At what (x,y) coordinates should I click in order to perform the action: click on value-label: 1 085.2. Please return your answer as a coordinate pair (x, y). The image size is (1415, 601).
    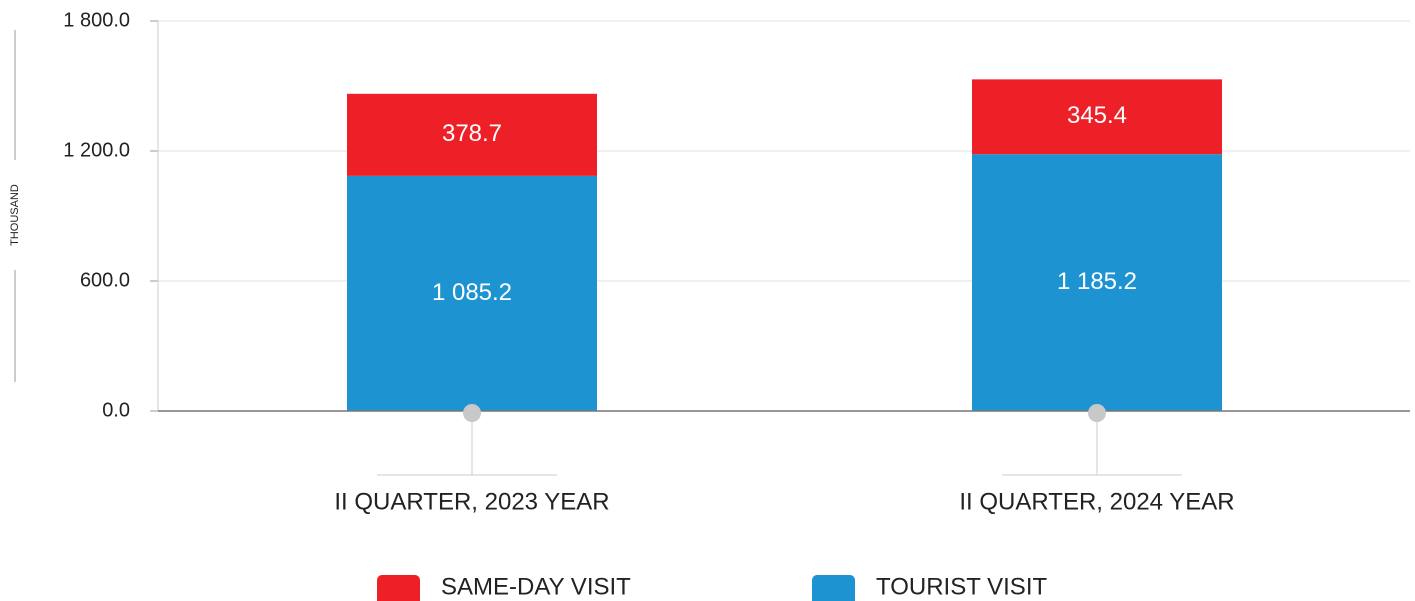
    Looking at the image, I should click on (472, 292).